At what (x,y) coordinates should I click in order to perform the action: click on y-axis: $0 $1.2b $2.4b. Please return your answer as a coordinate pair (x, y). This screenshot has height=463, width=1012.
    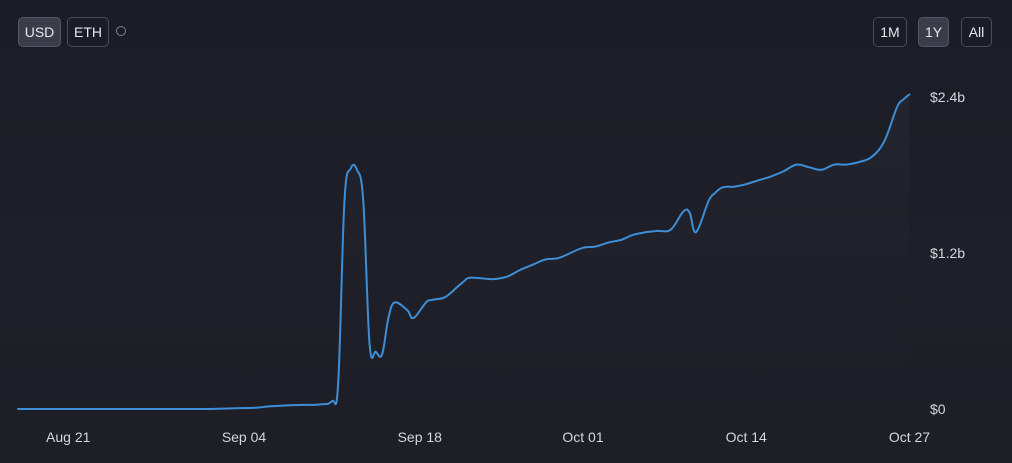
    Looking at the image, I should click on (947, 253).